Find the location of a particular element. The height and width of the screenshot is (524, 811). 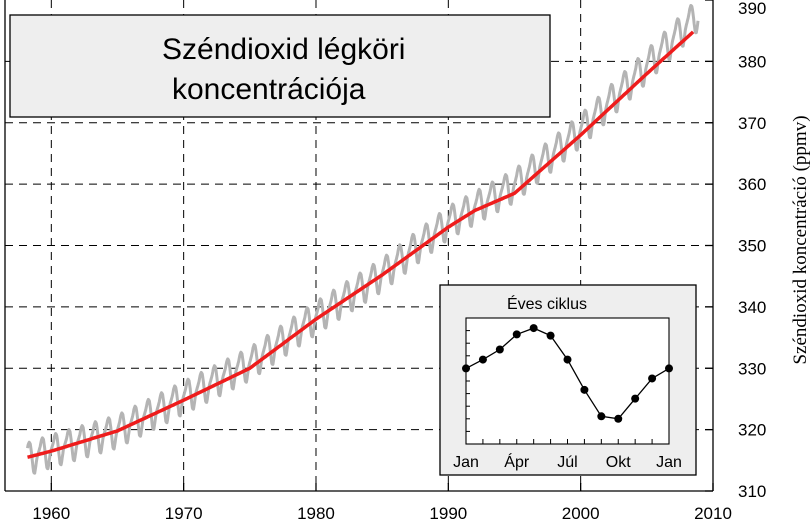

inset-x-tick-label: Júl is located at coordinates (567, 462).